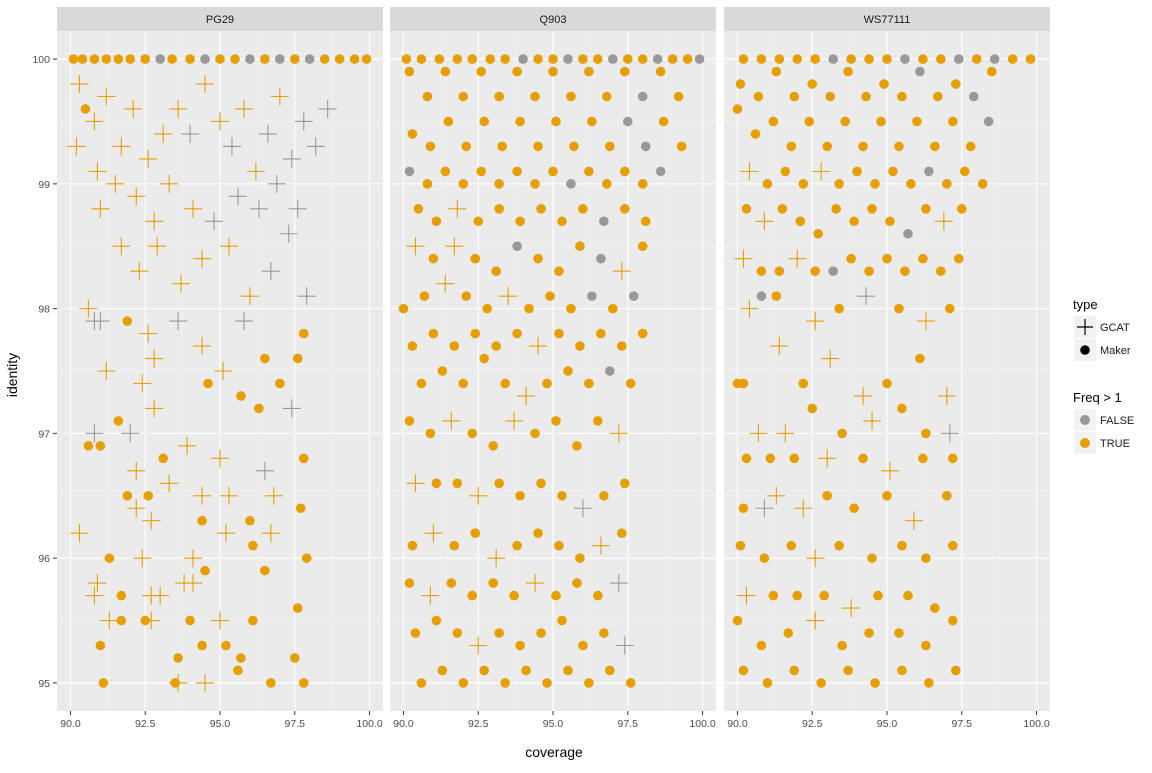 The width and height of the screenshot is (1152, 773). What do you see at coordinates (220, 724) in the screenshot?
I see `x-tick-label: 95.0` at bounding box center [220, 724].